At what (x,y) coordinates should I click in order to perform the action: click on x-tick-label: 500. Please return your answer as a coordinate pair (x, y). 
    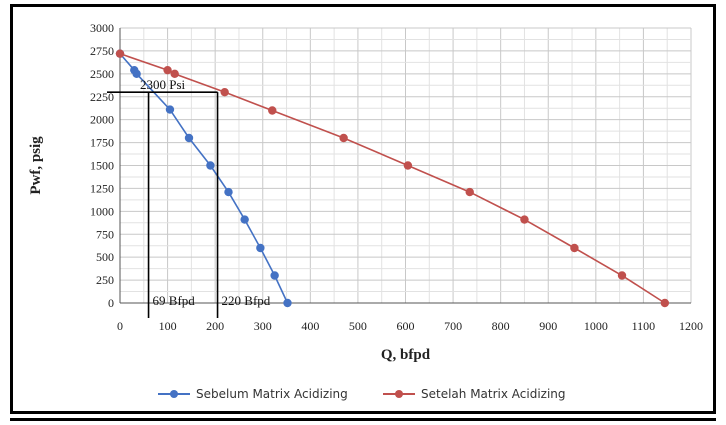
    Looking at the image, I should click on (358, 326).